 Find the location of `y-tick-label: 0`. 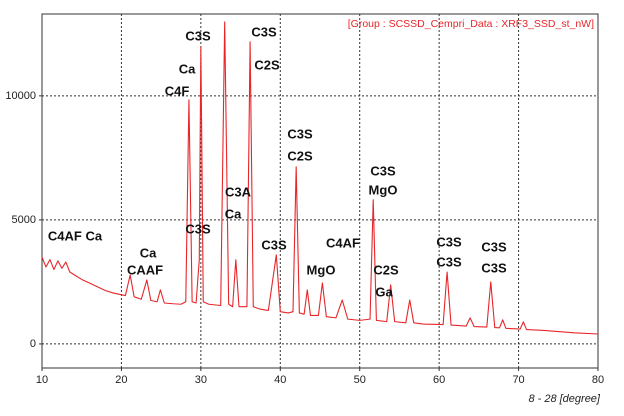

y-tick-label: 0 is located at coordinates (33, 344).